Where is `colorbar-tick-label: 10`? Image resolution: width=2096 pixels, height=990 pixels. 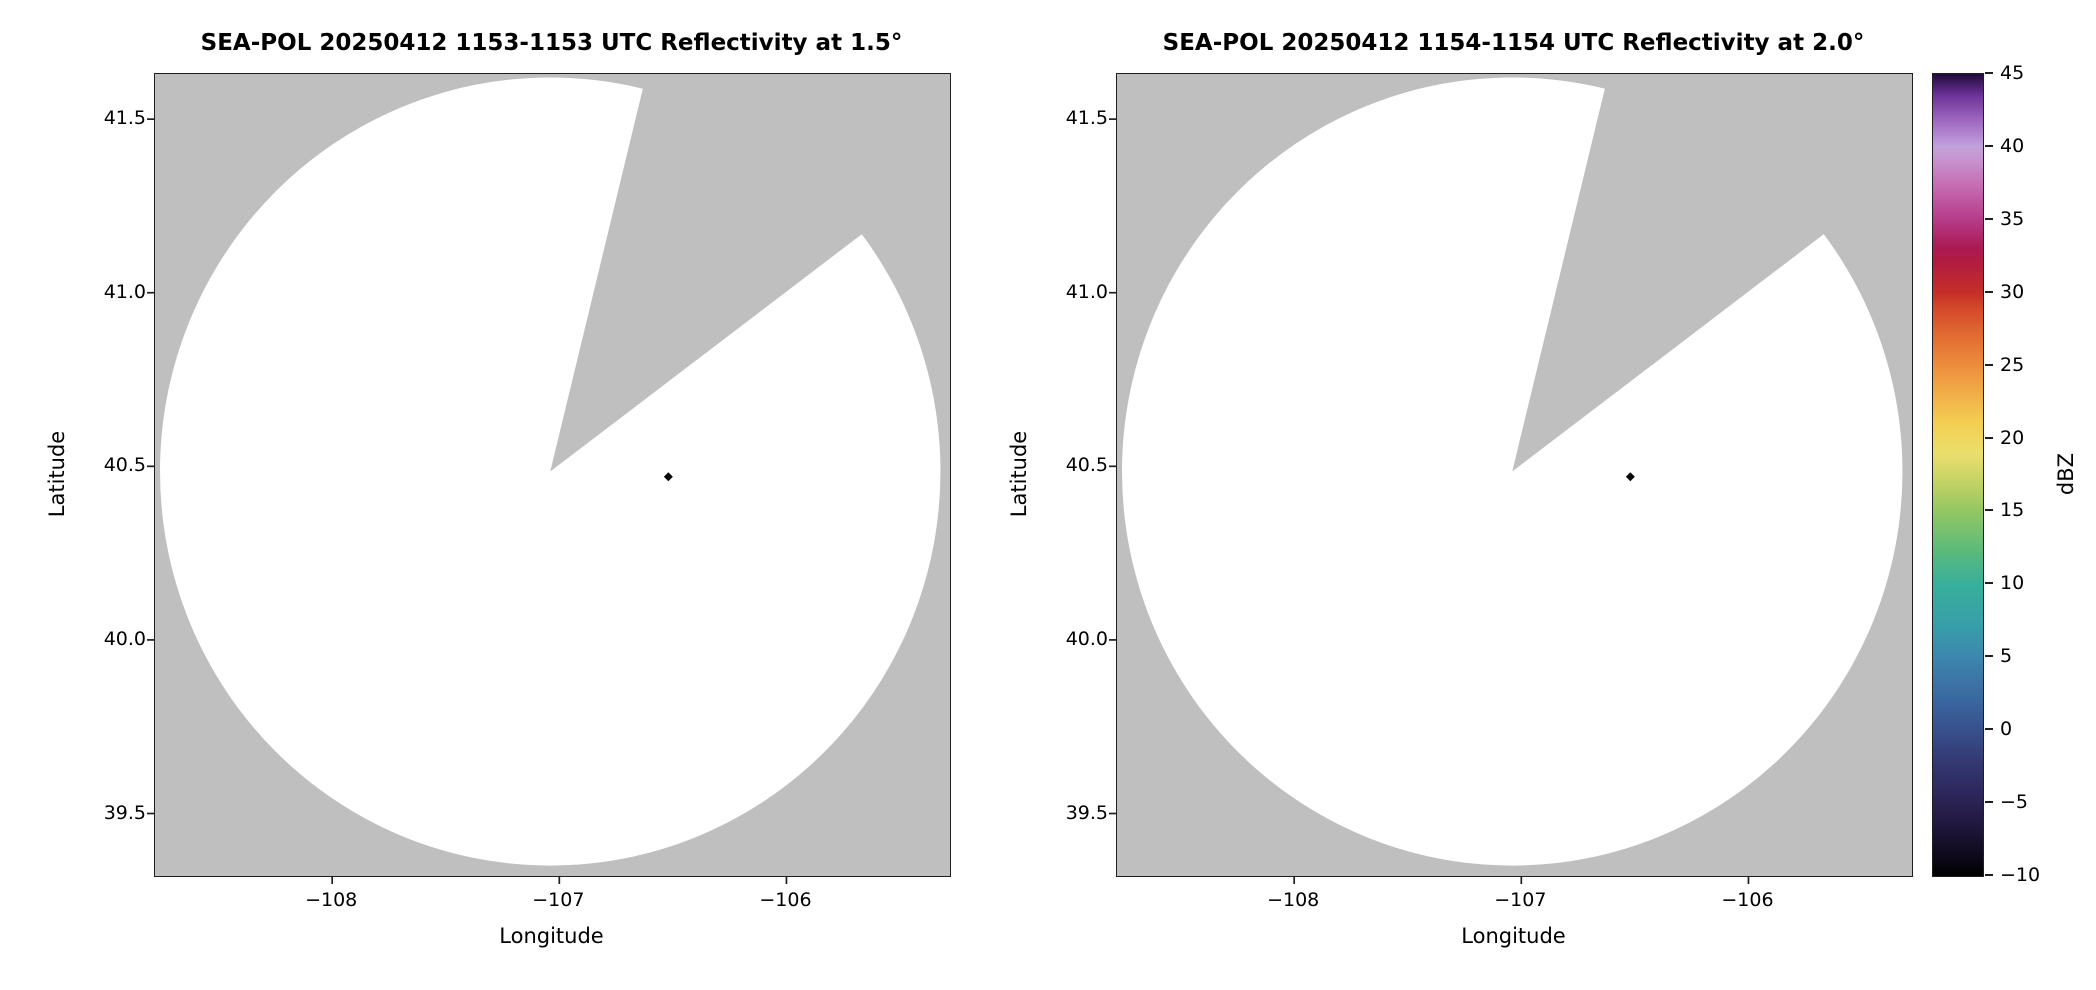
colorbar-tick-label: 10 is located at coordinates (2012, 583).